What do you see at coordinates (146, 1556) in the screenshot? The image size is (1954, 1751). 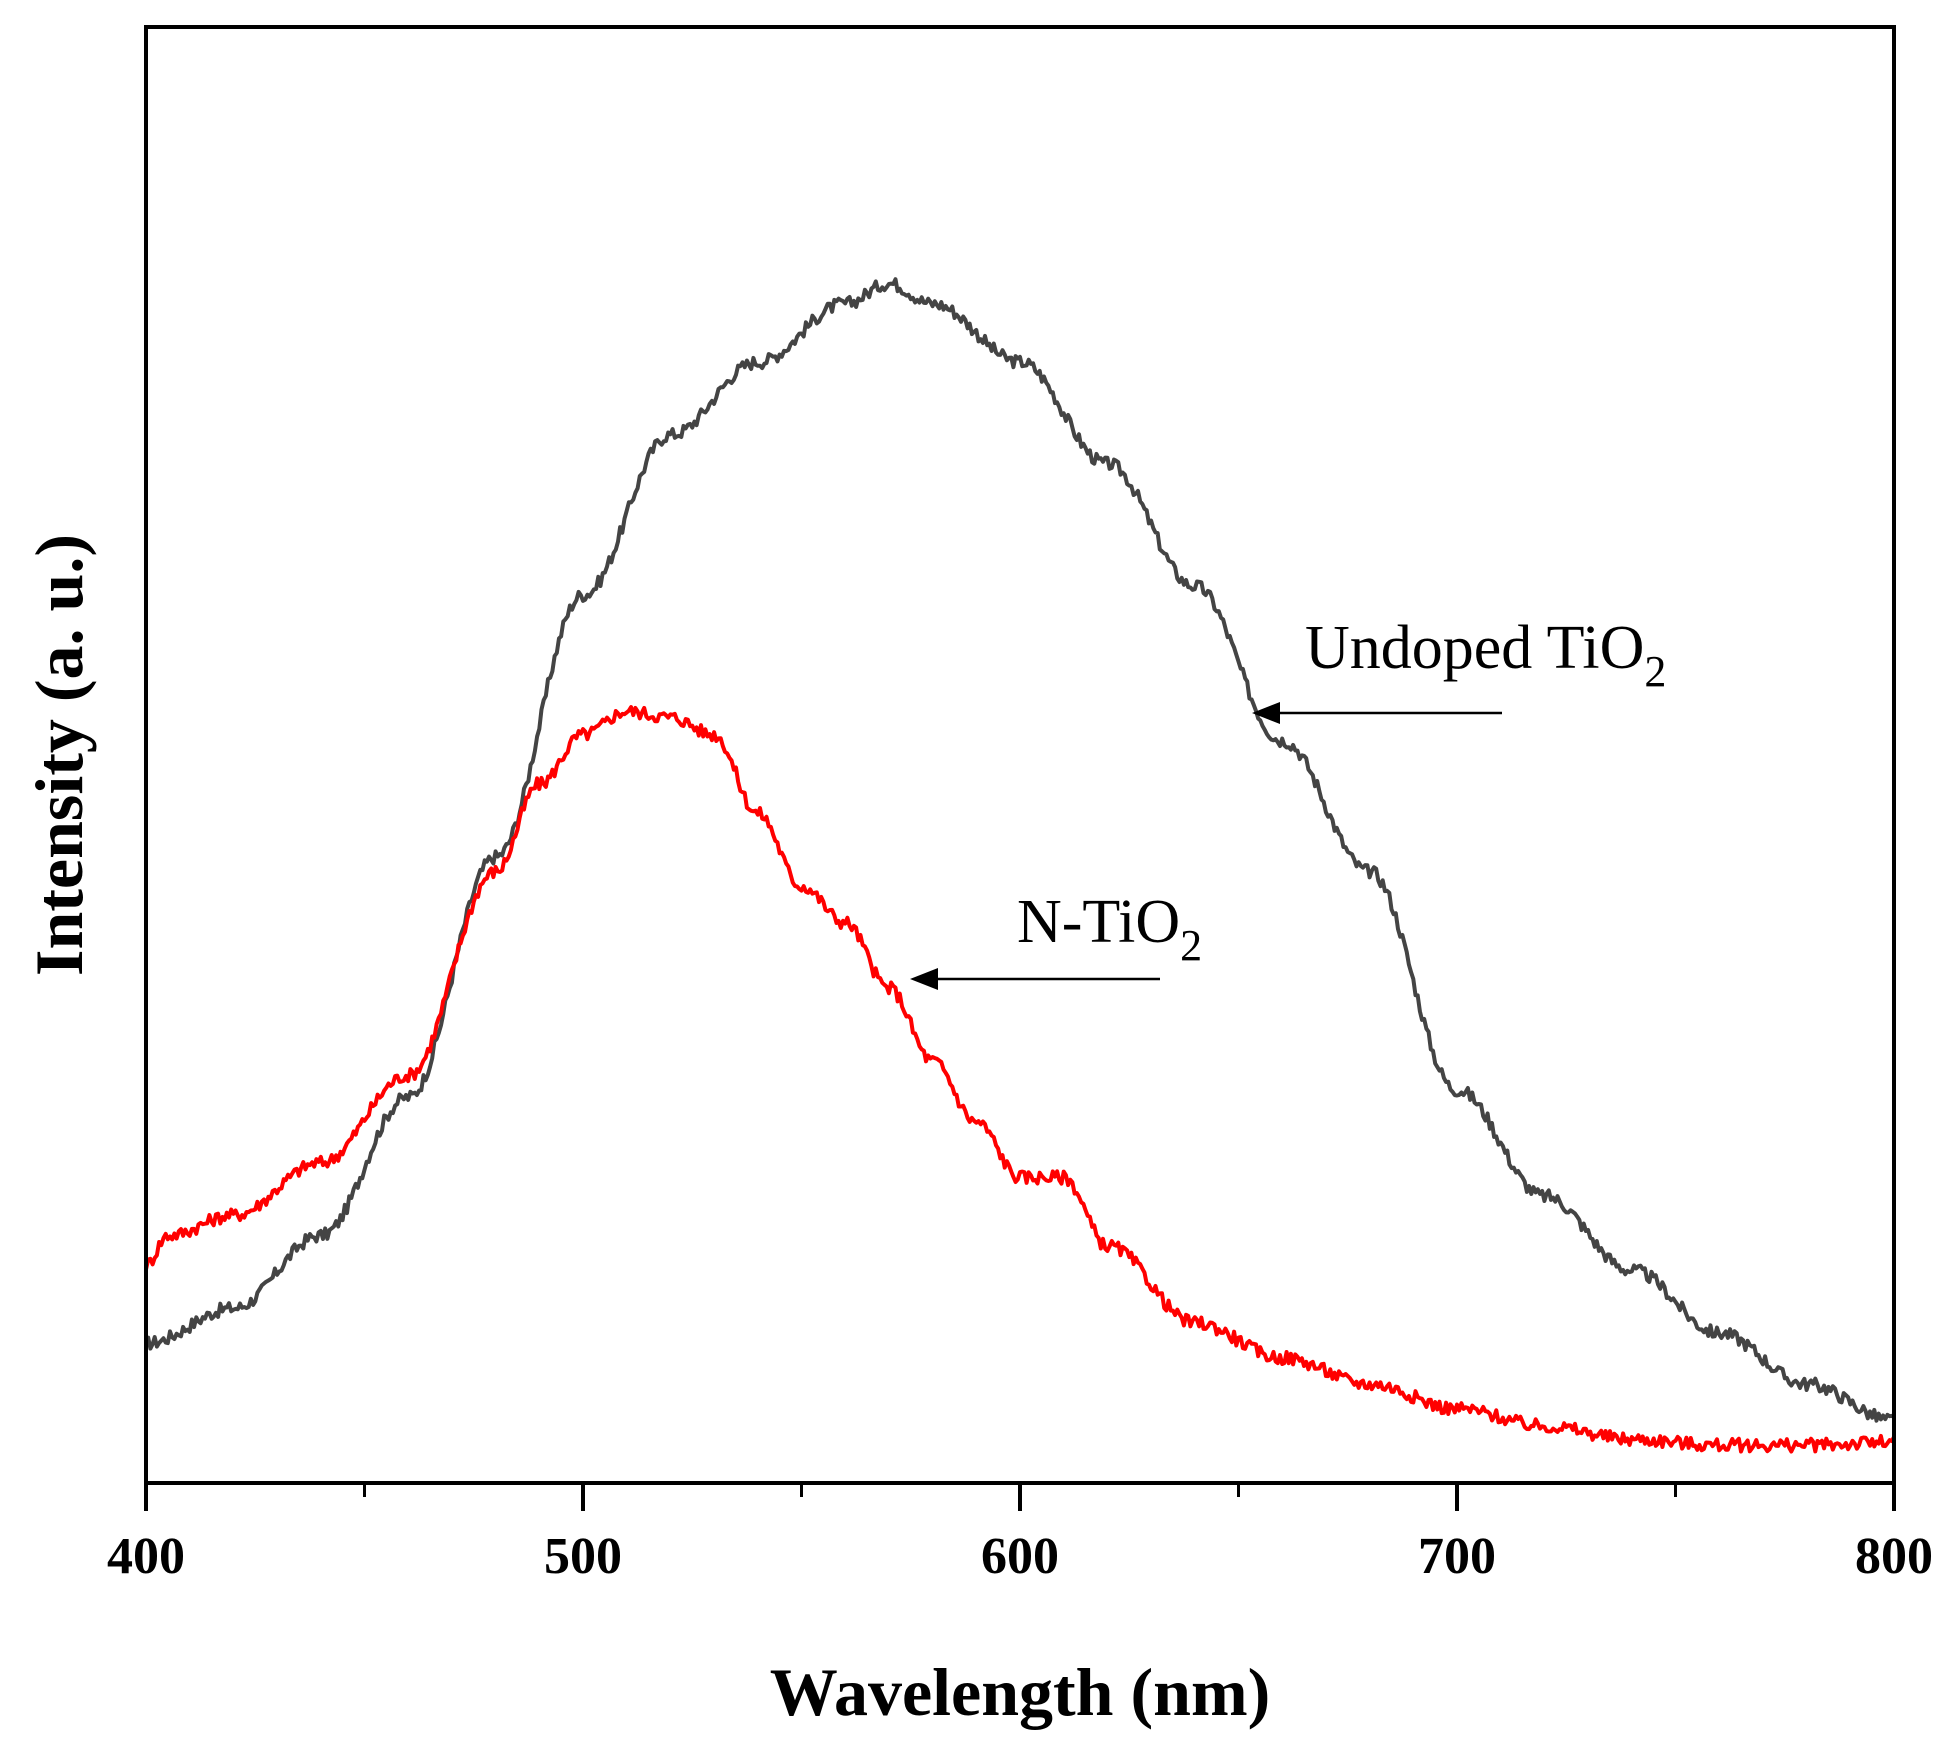 I see `x-tick-label: 400` at bounding box center [146, 1556].